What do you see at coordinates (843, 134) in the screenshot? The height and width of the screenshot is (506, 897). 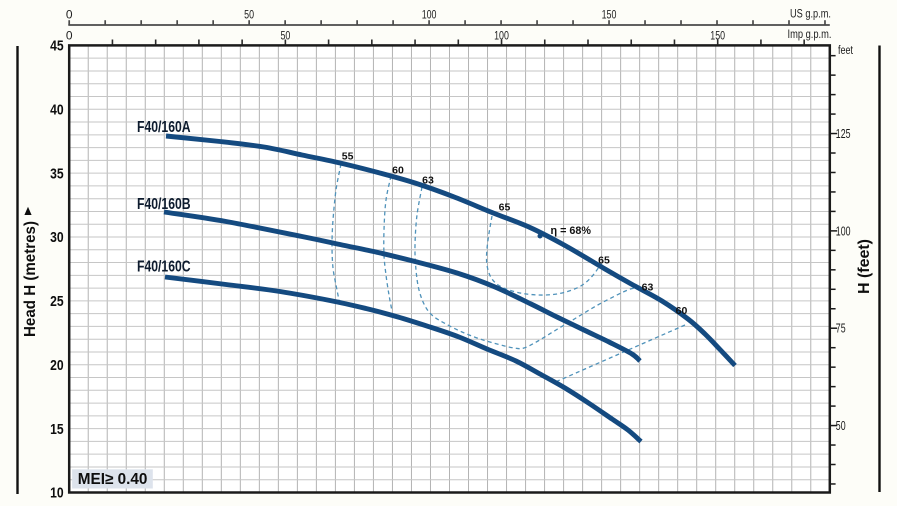 I see `svg-text: 125` at bounding box center [843, 134].